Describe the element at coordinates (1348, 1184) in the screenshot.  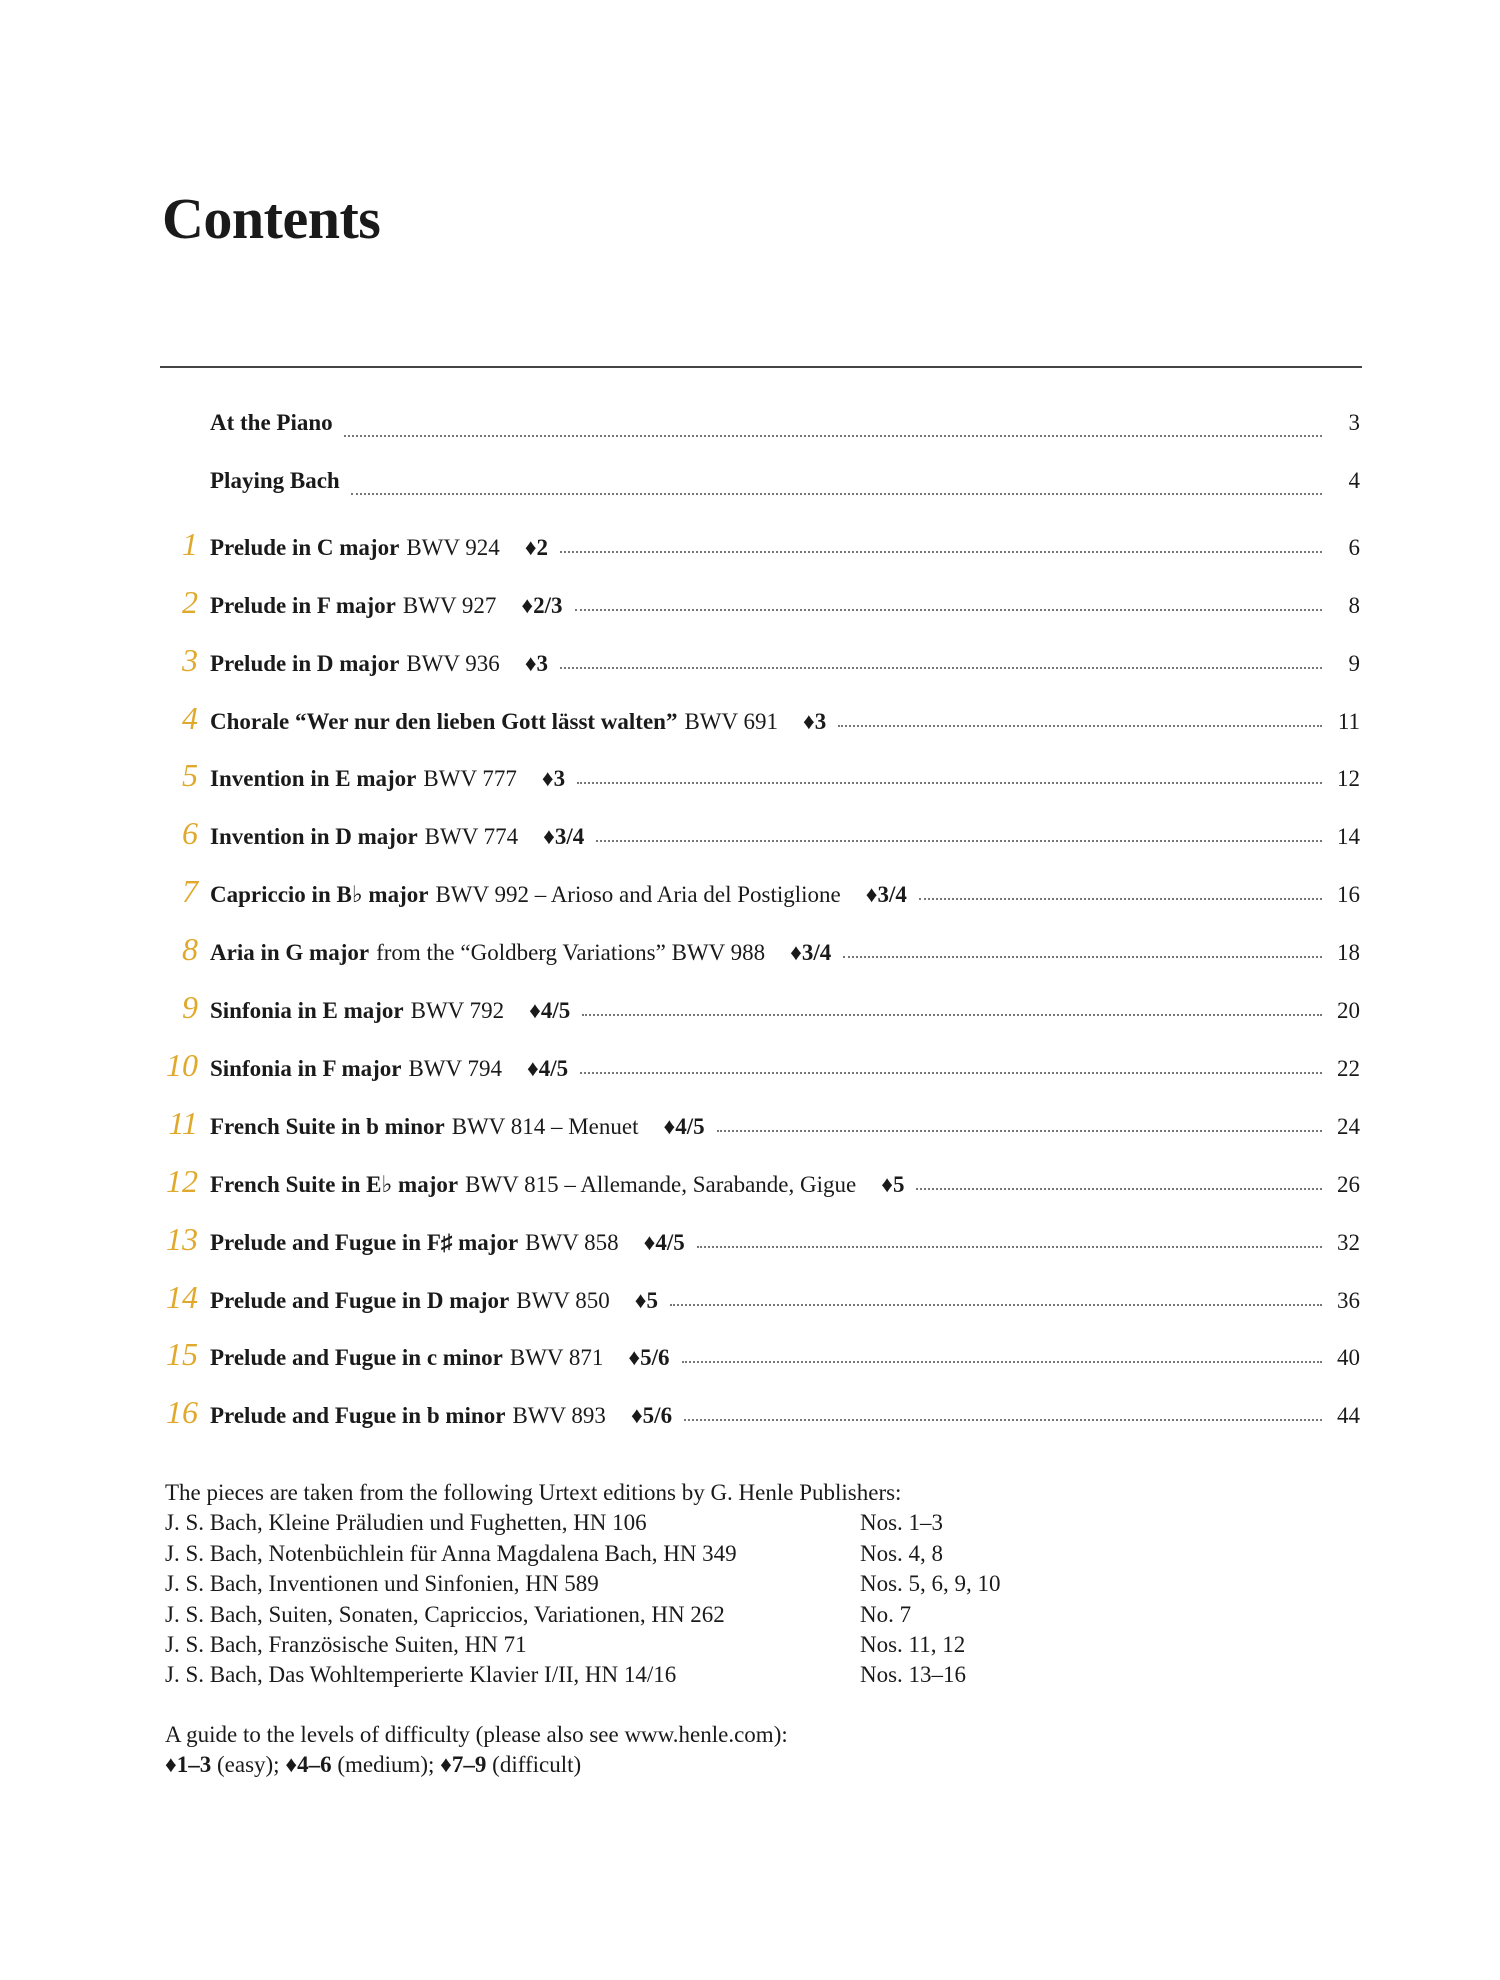
I see `page-number: 26` at that location.